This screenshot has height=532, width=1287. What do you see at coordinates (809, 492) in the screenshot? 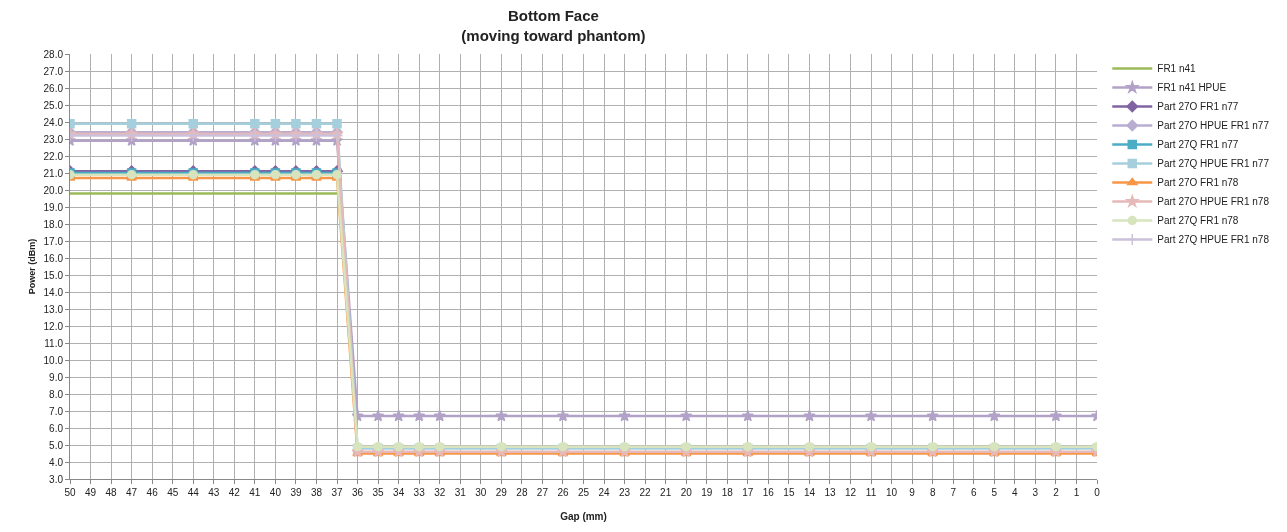
I see `x-tick-label: 14` at bounding box center [809, 492].